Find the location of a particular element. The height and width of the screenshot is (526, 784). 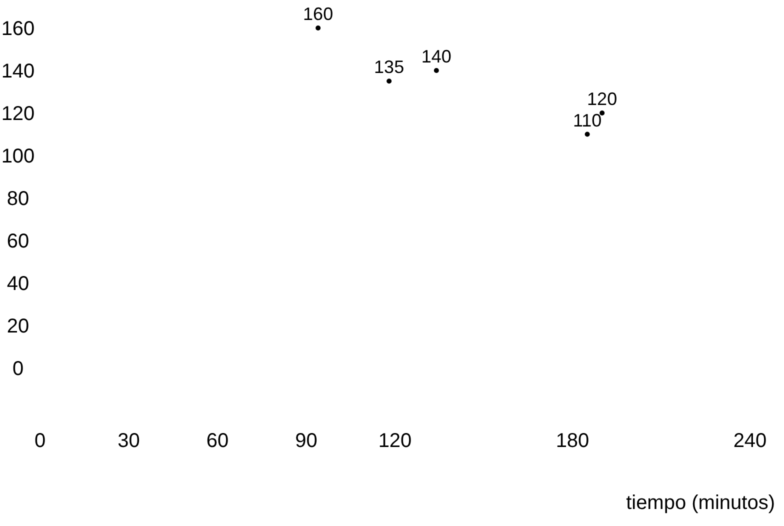

x-tick-label: 60 is located at coordinates (217, 441).